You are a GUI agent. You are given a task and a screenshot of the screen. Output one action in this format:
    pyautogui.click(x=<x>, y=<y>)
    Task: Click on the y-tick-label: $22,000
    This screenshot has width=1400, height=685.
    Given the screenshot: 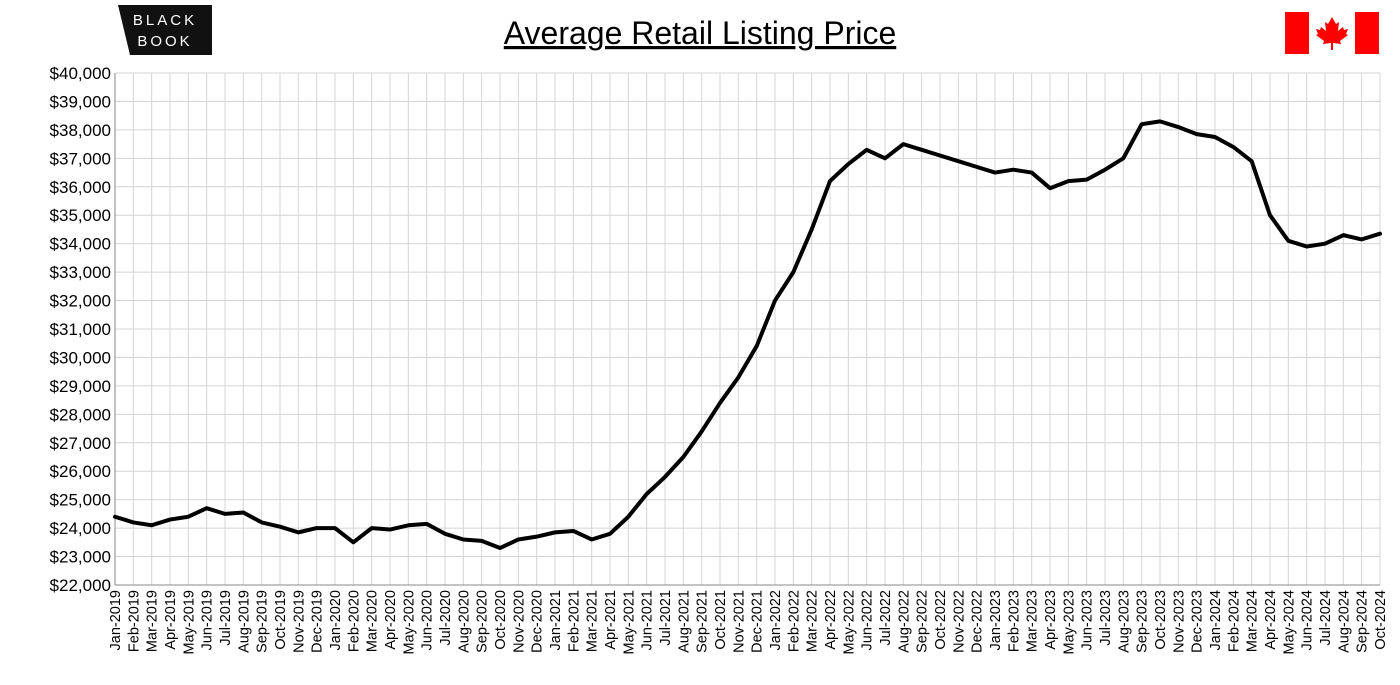 What is the action you would take?
    pyautogui.click(x=80, y=585)
    